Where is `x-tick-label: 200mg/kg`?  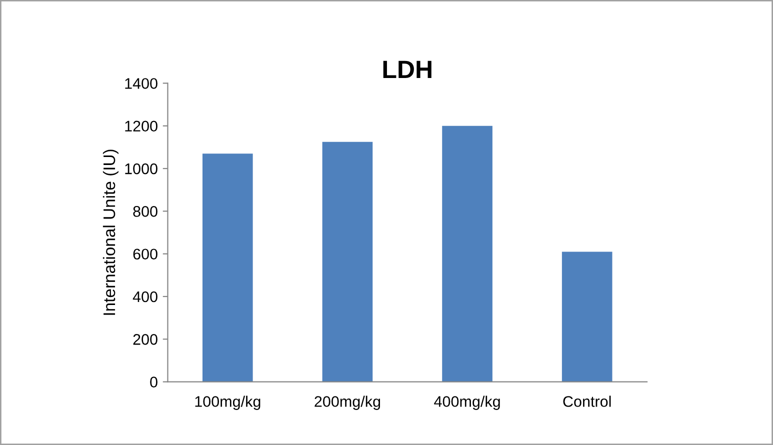
x-tick-label: 200mg/kg is located at coordinates (347, 403).